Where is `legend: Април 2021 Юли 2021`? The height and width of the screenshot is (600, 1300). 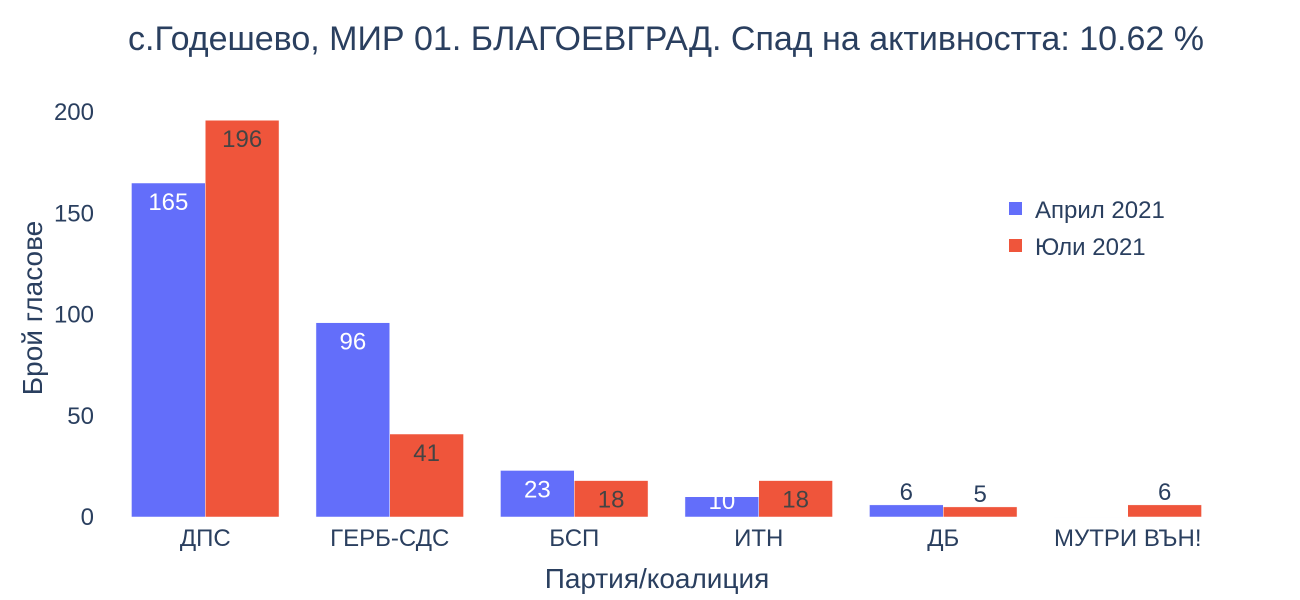 legend: Април 2021 Юли 2021 is located at coordinates (1087, 229).